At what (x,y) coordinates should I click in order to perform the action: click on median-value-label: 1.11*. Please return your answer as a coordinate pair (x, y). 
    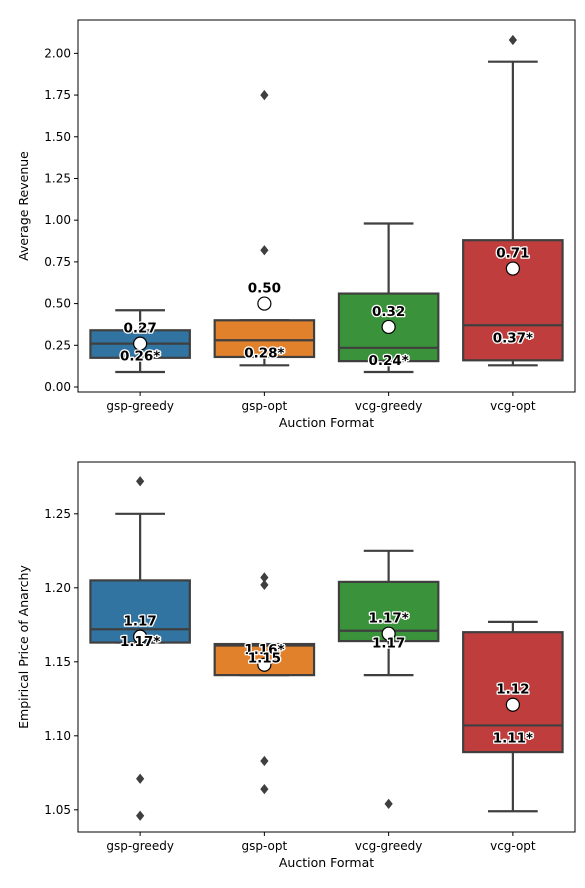
    Looking at the image, I should click on (513, 738).